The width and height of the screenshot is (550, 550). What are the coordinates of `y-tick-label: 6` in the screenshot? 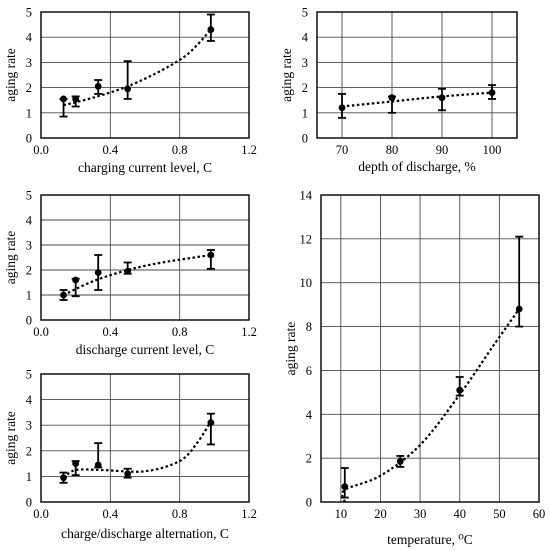 It's located at (309, 371).